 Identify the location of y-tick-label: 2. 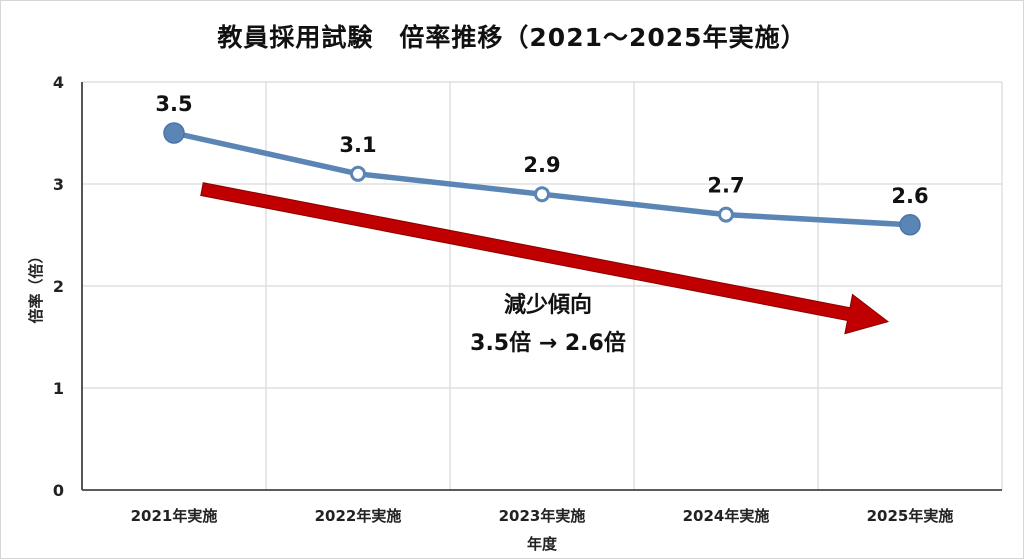
(58, 286).